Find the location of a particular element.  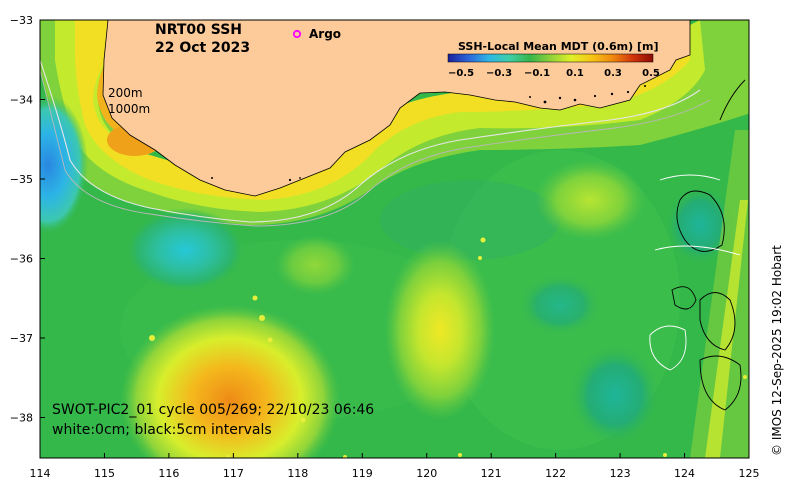

x-tick-label: 125 is located at coordinates (749, 473).